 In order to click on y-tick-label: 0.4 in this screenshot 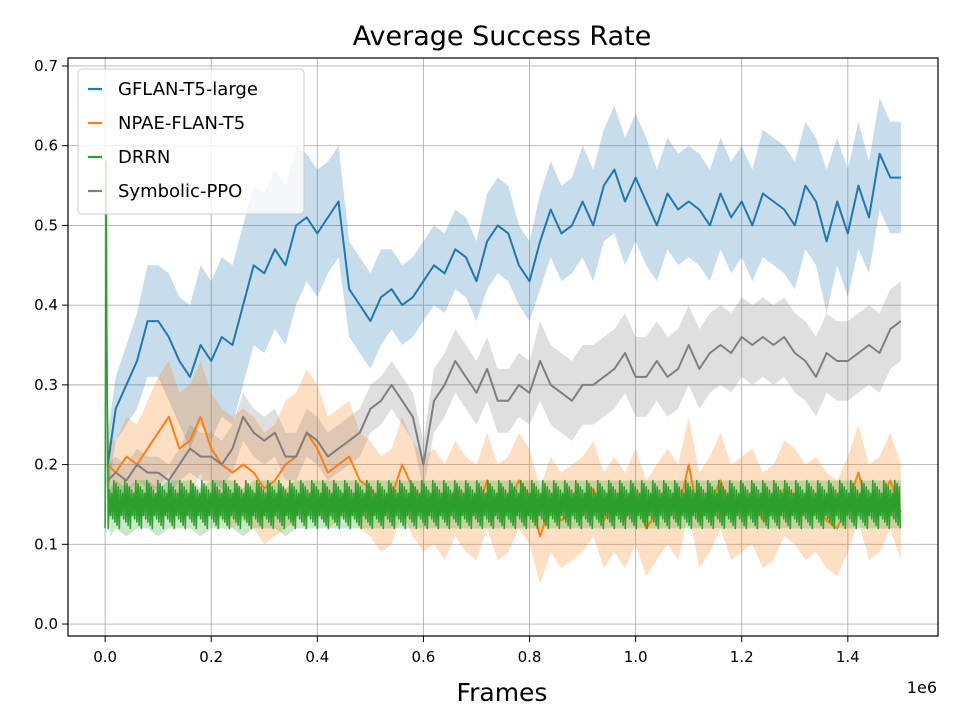, I will do `click(46, 305)`.